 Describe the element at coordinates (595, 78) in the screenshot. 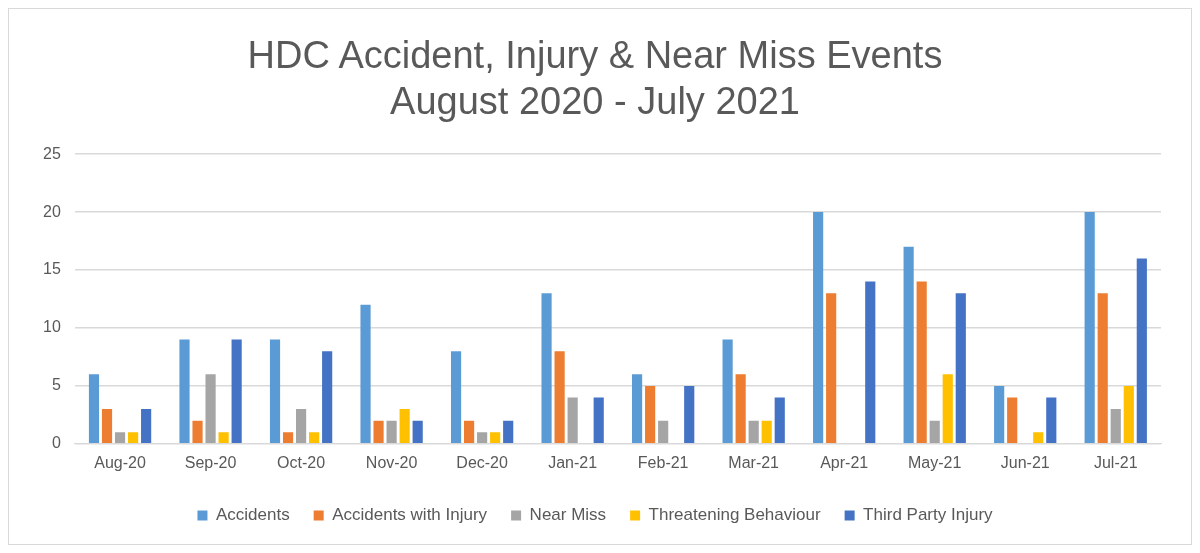

I see `chart-title: HDC Accident, Injury & Near Miss Events August 2020 - July 2021` at that location.